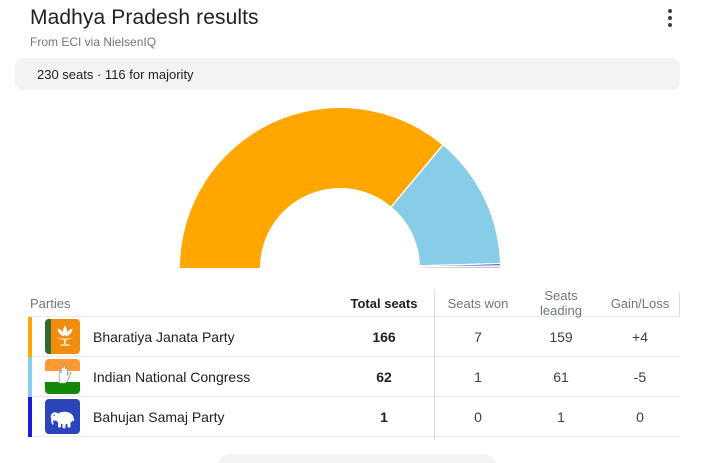  Describe the element at coordinates (561, 416) in the screenshot. I see `cell-seats-leading: 1` at that location.